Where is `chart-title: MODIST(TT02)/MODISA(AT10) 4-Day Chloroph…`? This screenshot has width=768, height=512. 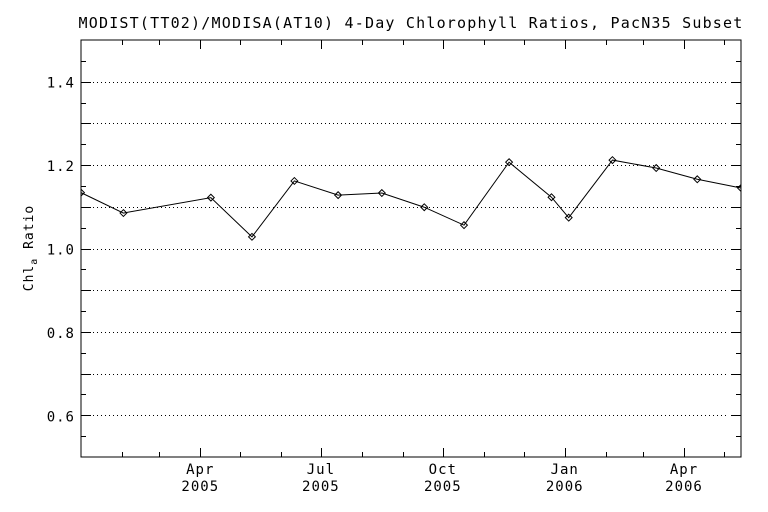
chart-title: MODIST(TT02)/MODISA(AT10) 4-Day Chloroph… is located at coordinates (411, 23).